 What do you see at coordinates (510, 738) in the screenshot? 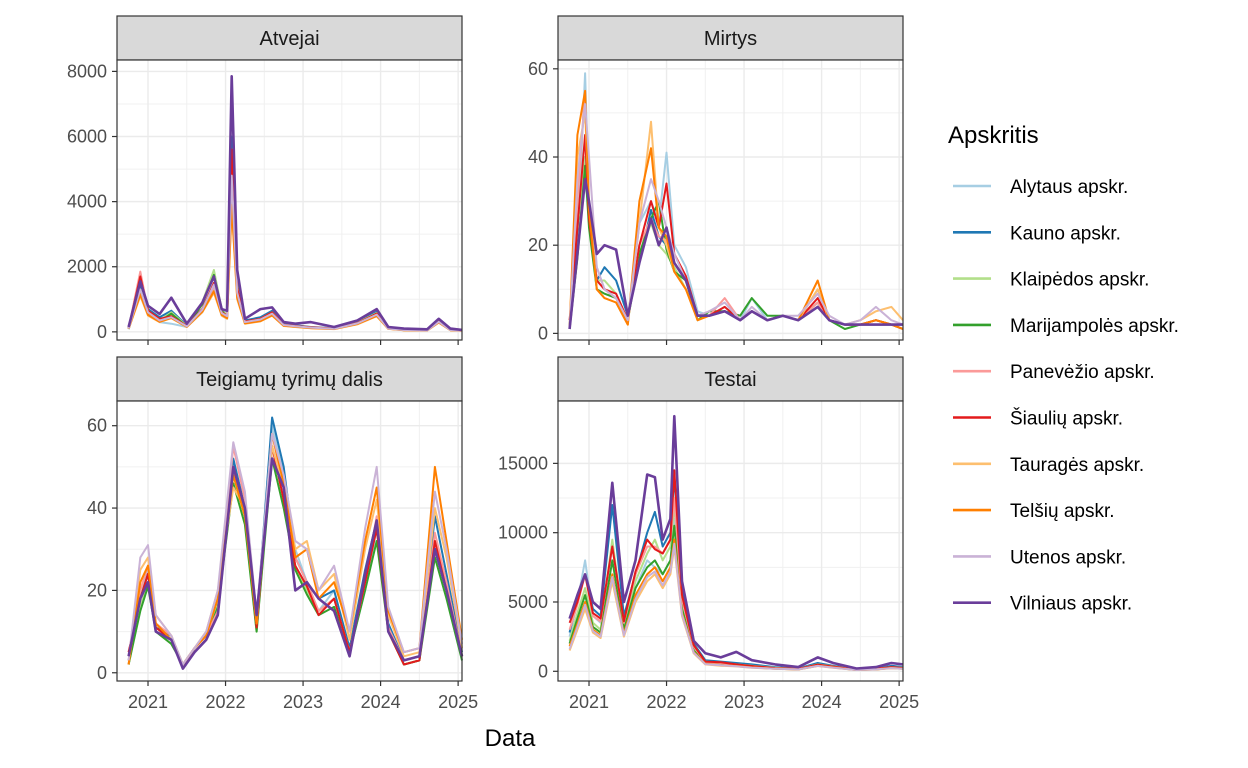
I see `x-axis-title: Data` at bounding box center [510, 738].